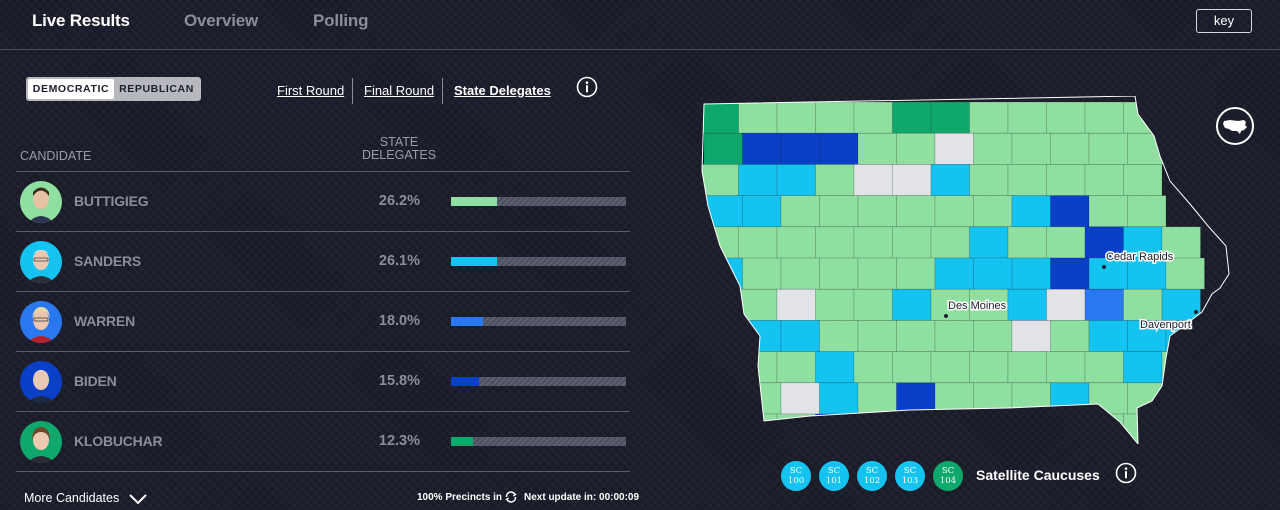 The image size is (1280, 510). Describe the element at coordinates (1126, 473) in the screenshot. I see `info-icon` at that location.